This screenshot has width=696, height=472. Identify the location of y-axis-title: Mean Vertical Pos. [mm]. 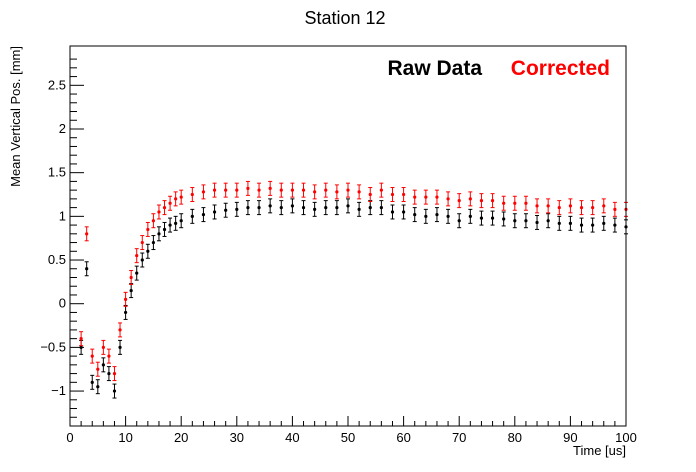
(15, 116).